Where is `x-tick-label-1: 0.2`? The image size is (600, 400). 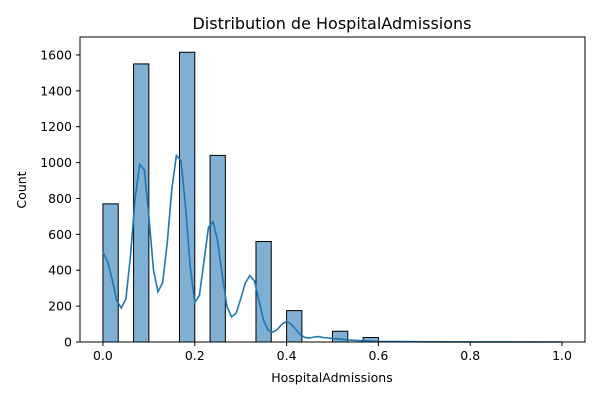 x-tick-label-1: 0.2 is located at coordinates (195, 355).